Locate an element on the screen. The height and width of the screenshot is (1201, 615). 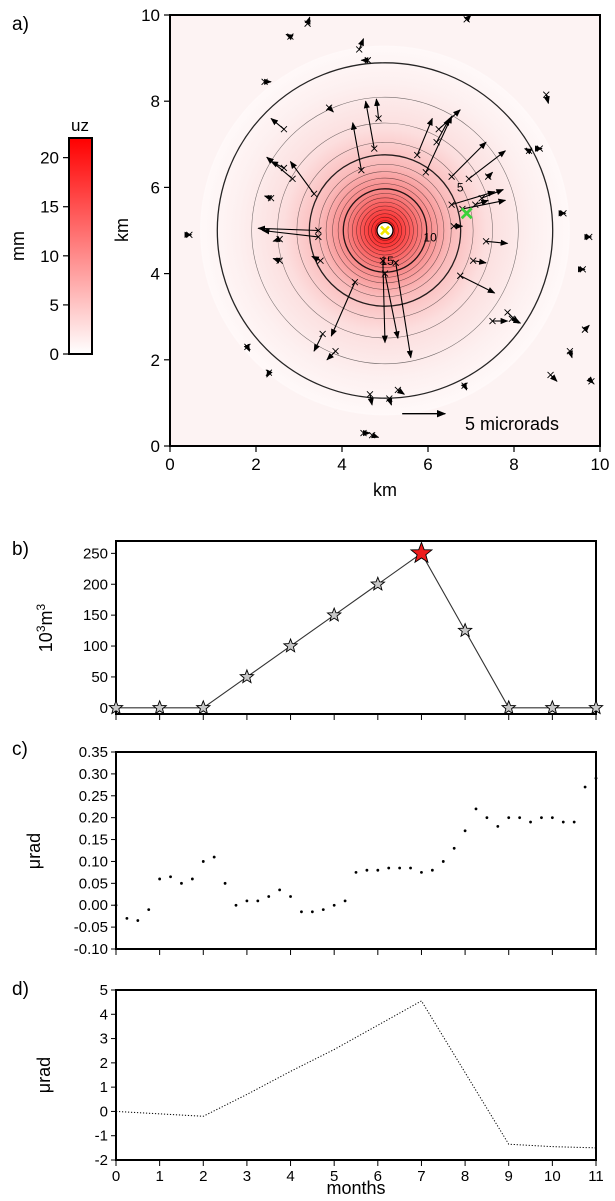
y-tick-label: 2 is located at coordinates (155, 360).